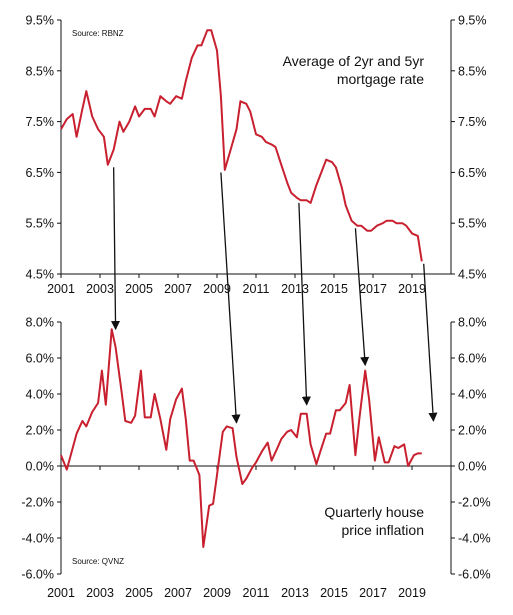 Image resolution: width=513 pixels, height=615 pixels. What do you see at coordinates (474, 503) in the screenshot?
I see `y-tick-label-right: -2.0%` at bounding box center [474, 503].